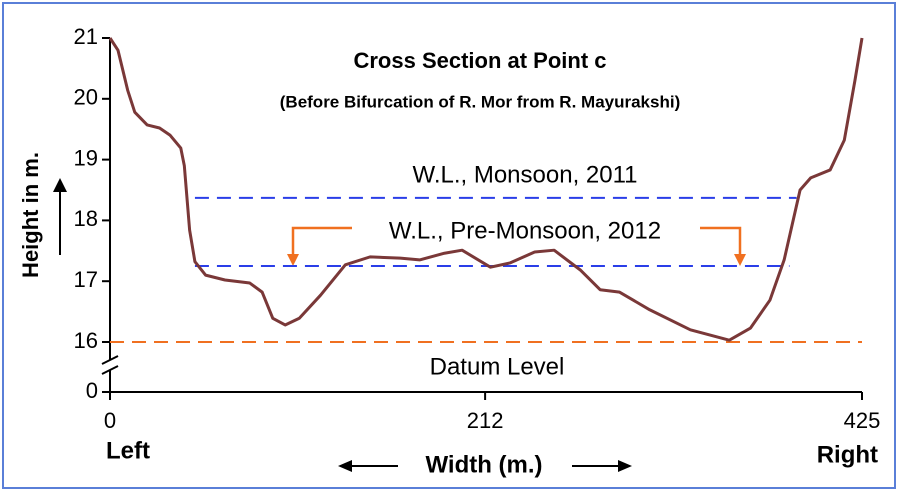  Describe the element at coordinates (516, 246) in the screenshot. I see `pointer-arrows` at that location.